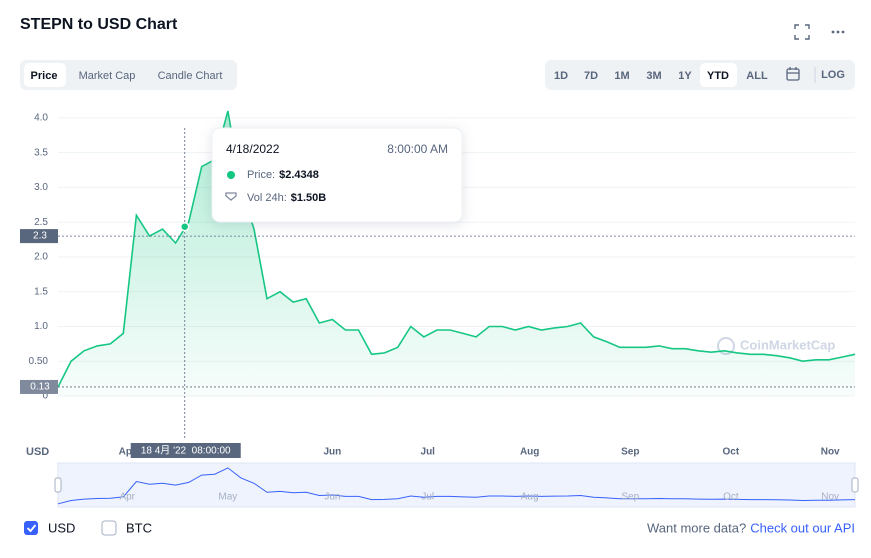  I want to click on tooltip-dot, so click(231, 175).